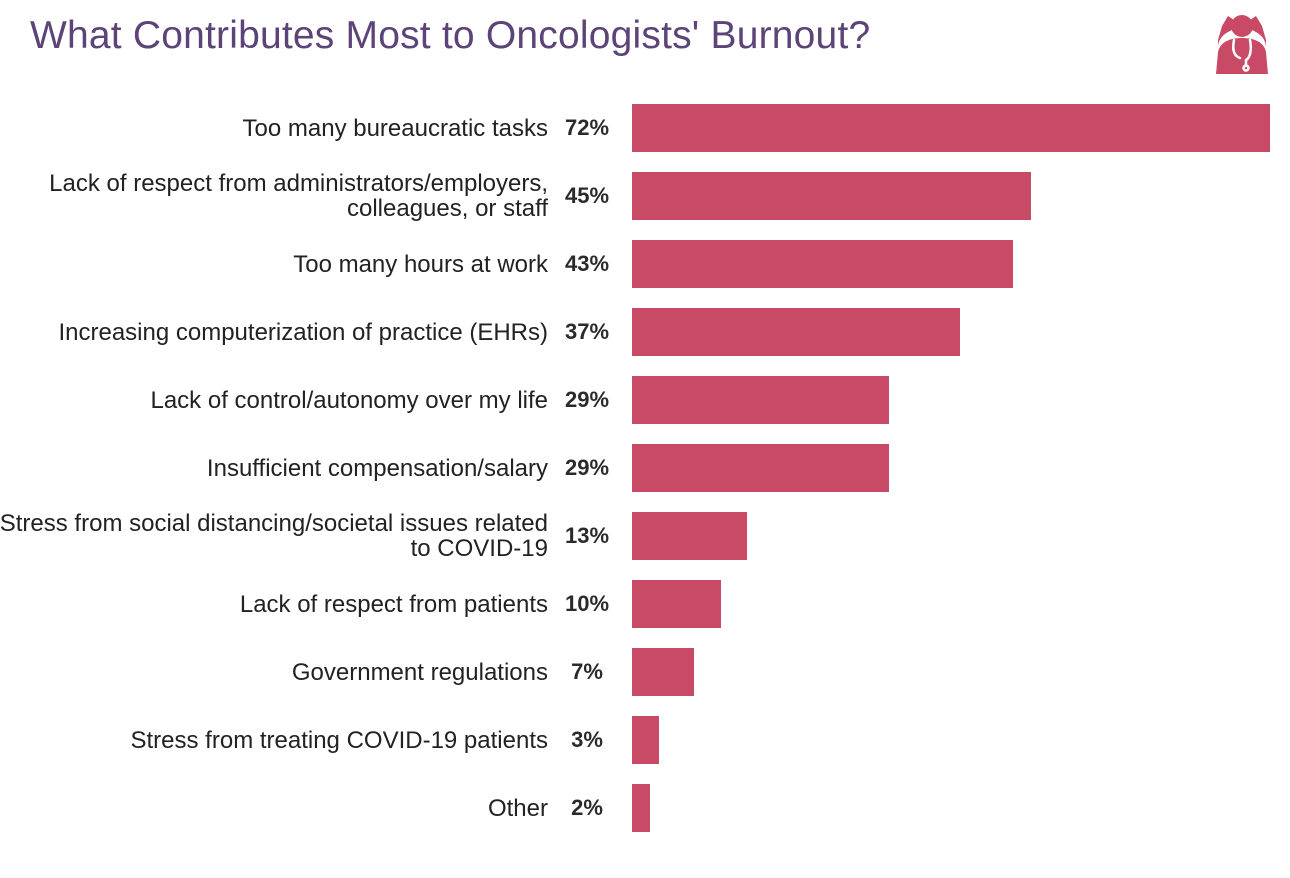 The width and height of the screenshot is (1290, 878). I want to click on category-label: Lack of control/autonomy over my life, so click(349, 400).